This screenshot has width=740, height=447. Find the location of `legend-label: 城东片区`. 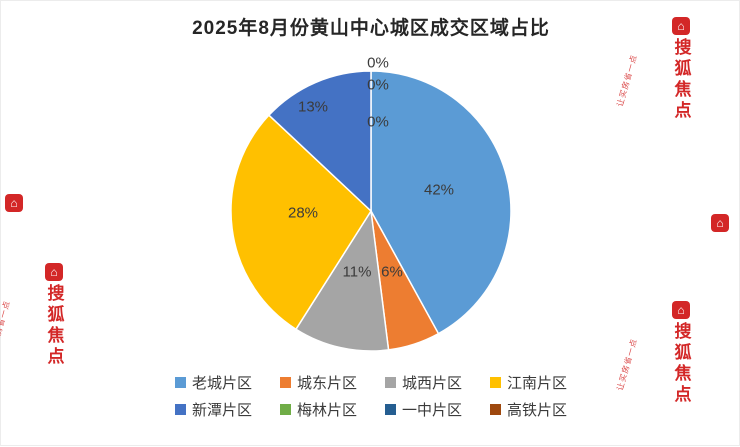

legend-label: 城东片区 is located at coordinates (326, 383).